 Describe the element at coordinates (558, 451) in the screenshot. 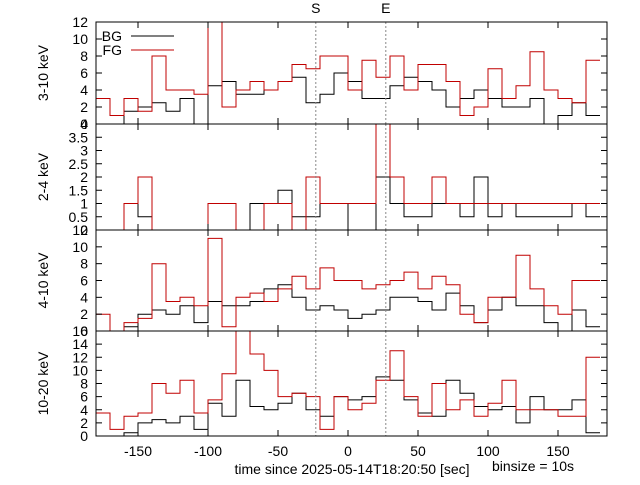

I see `x-tick-label: 150` at that location.